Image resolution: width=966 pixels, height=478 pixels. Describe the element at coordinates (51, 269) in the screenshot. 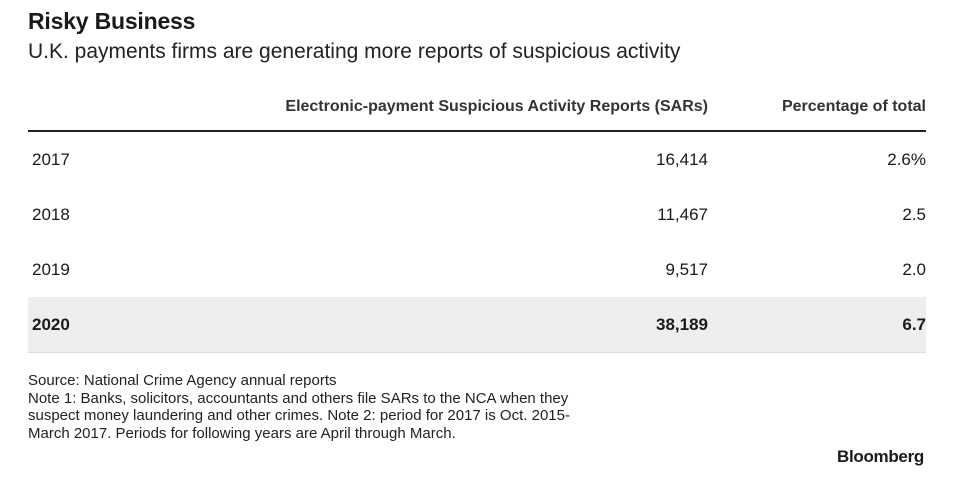

I see `year-cell: 2019` at that location.